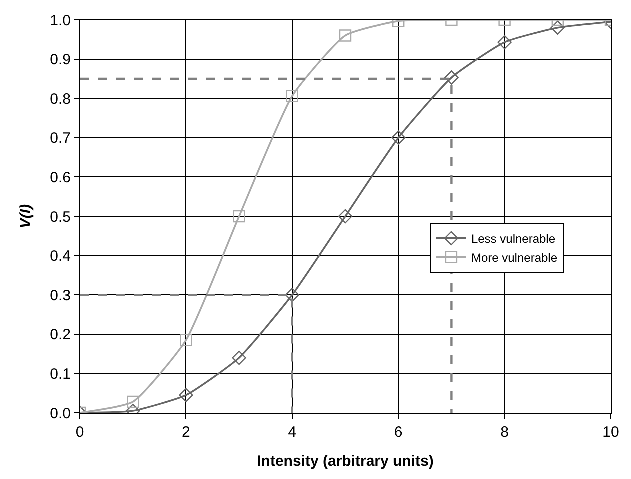  I want to click on y-tick-label: 0.7, so click(60, 139).